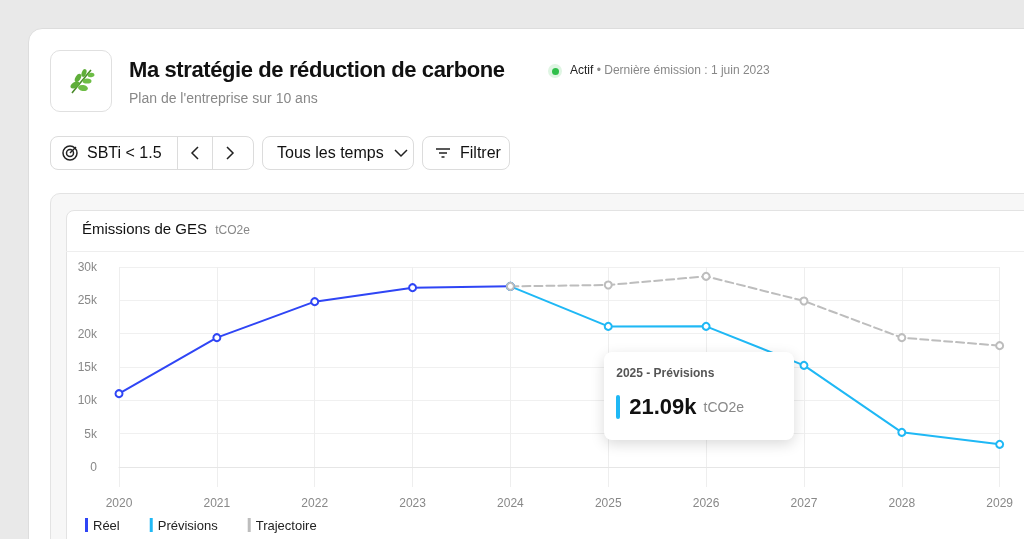 The width and height of the screenshot is (1024, 539). I want to click on x-tick-label: 2023, so click(413, 503).